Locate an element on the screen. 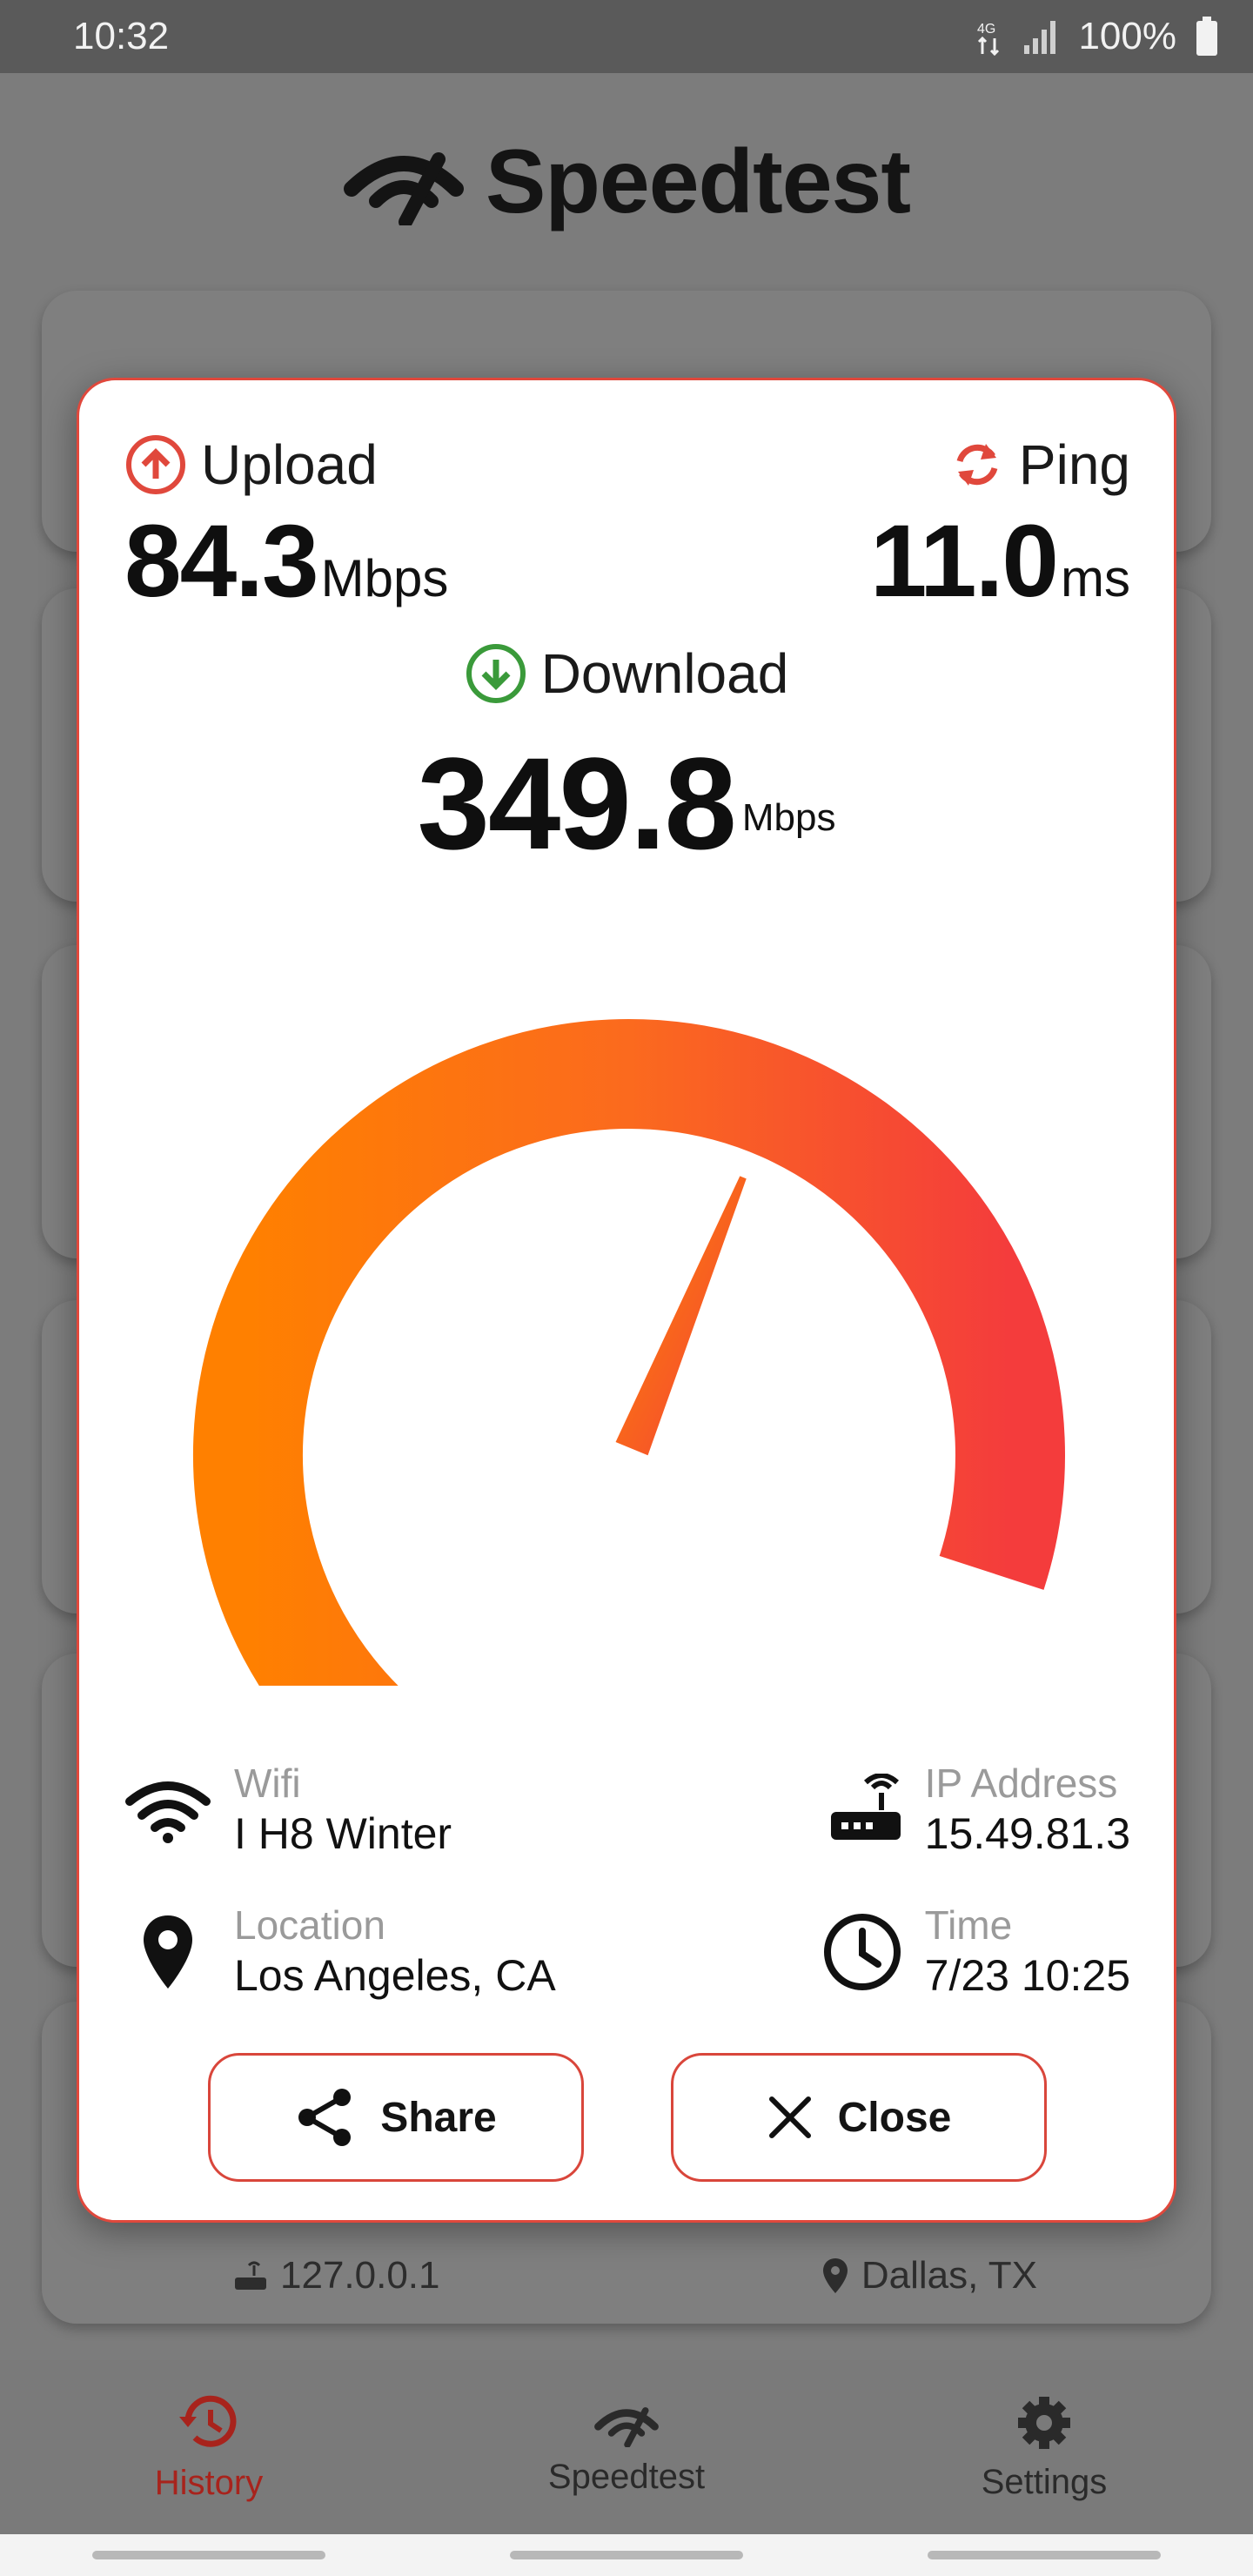 The image size is (1253, 2576). gesture-navigation-bar is located at coordinates (626, 2555).